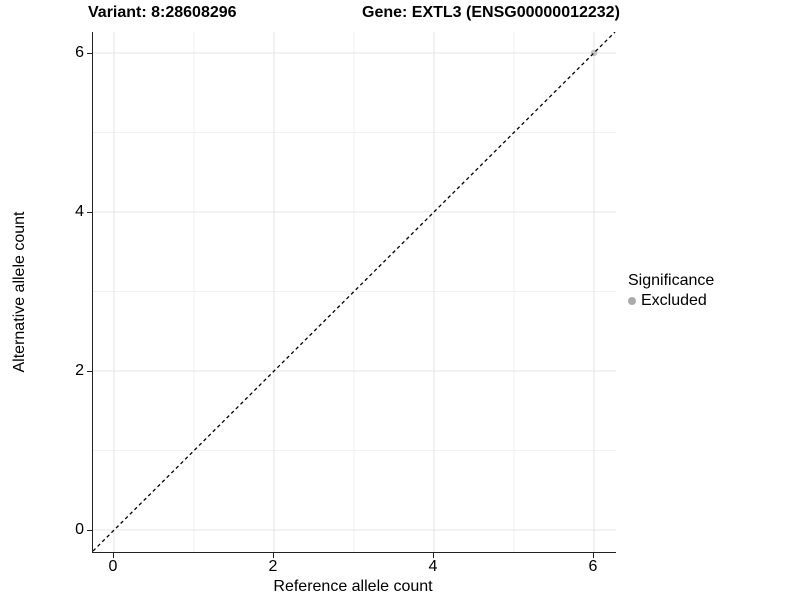 The image size is (800, 600). Describe the element at coordinates (632, 301) in the screenshot. I see `excluded-point-icon` at that location.